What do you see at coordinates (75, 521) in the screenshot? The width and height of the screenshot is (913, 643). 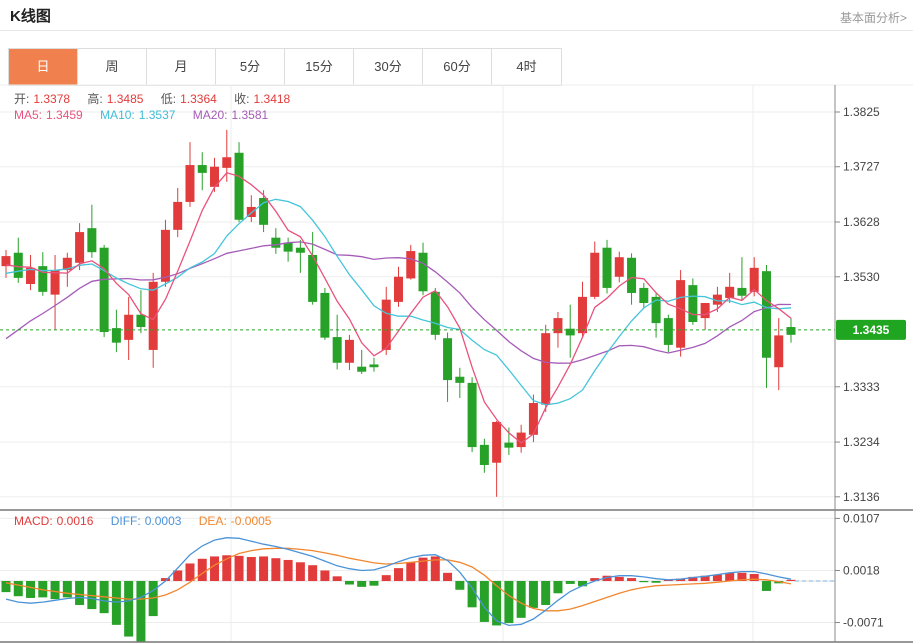 I see `macd-value: 0.0016` at bounding box center [75, 521].